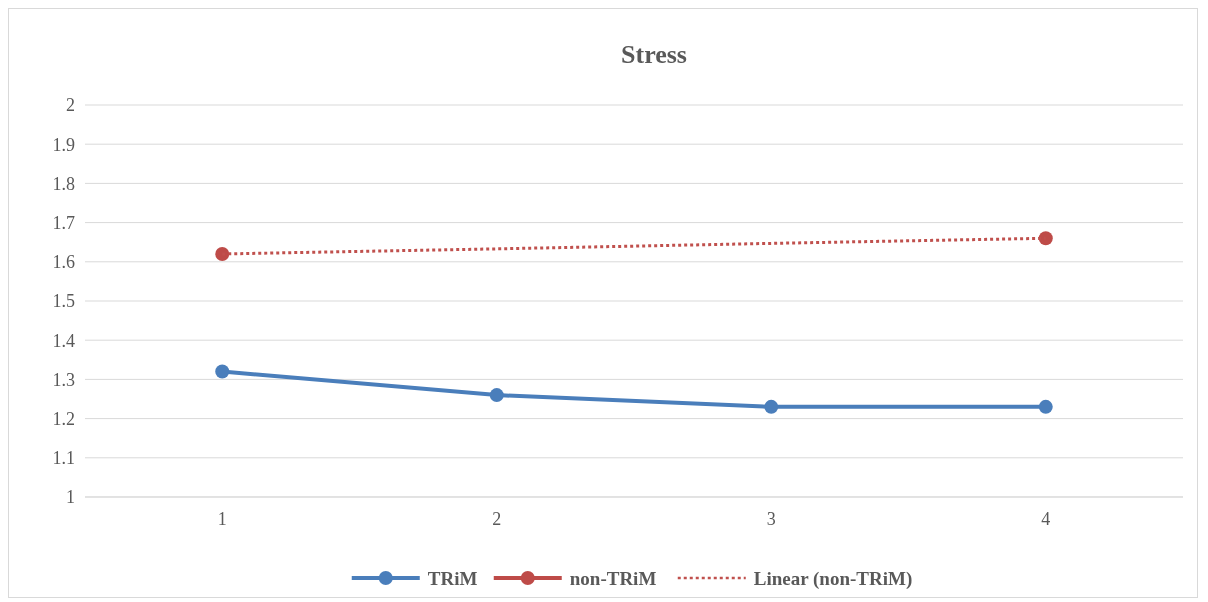 The height and width of the screenshot is (602, 1208). What do you see at coordinates (452, 578) in the screenshot?
I see `legend-label: TRiM` at bounding box center [452, 578].